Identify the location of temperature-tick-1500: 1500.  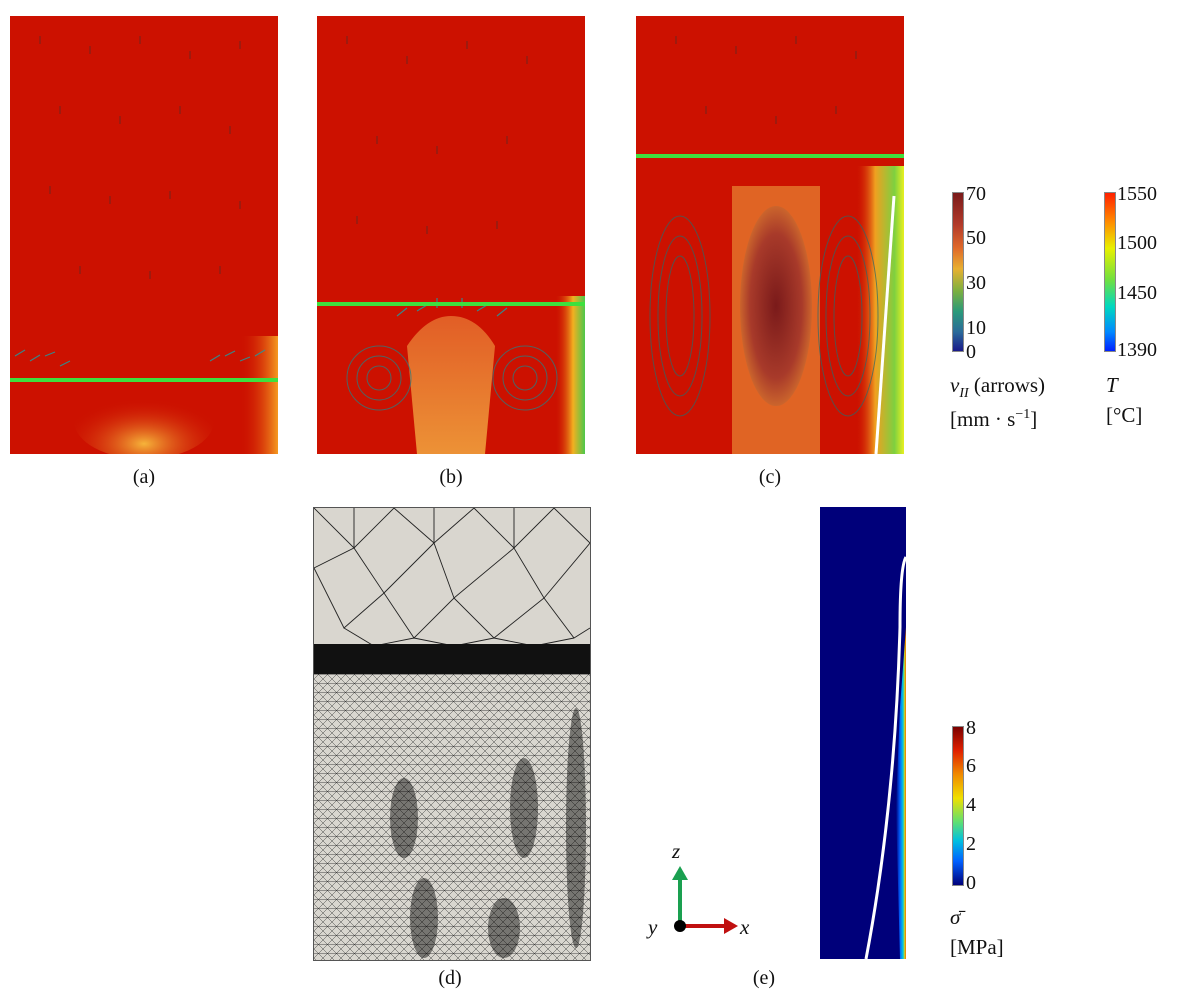
(1137, 243).